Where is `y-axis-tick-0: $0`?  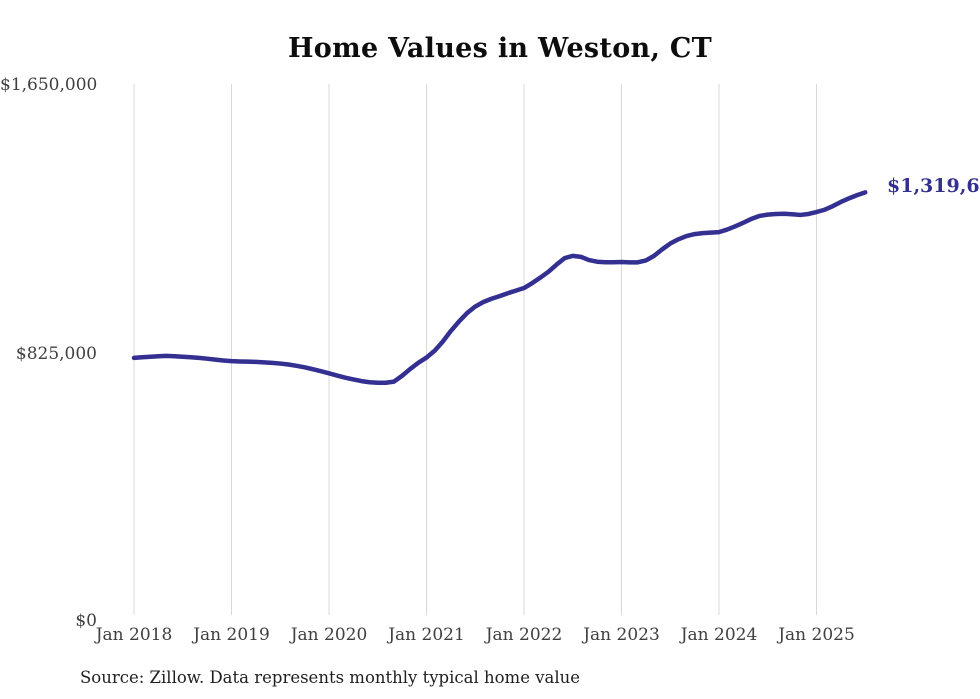
y-axis-tick-0: $0 is located at coordinates (86, 621).